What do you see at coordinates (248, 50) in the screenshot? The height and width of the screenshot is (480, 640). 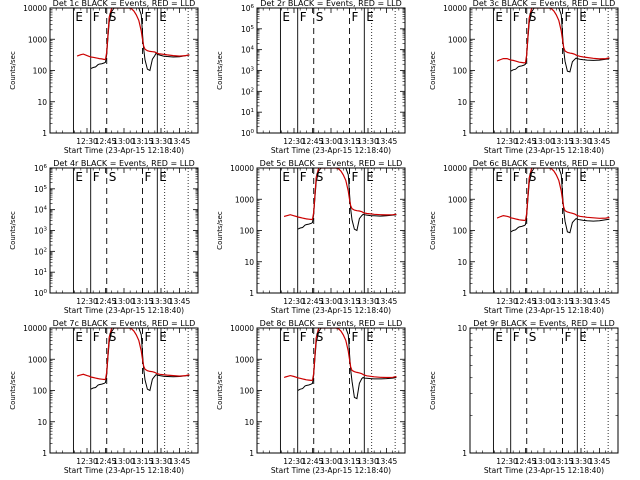 I see `y-tick-label: 104` at bounding box center [248, 50].